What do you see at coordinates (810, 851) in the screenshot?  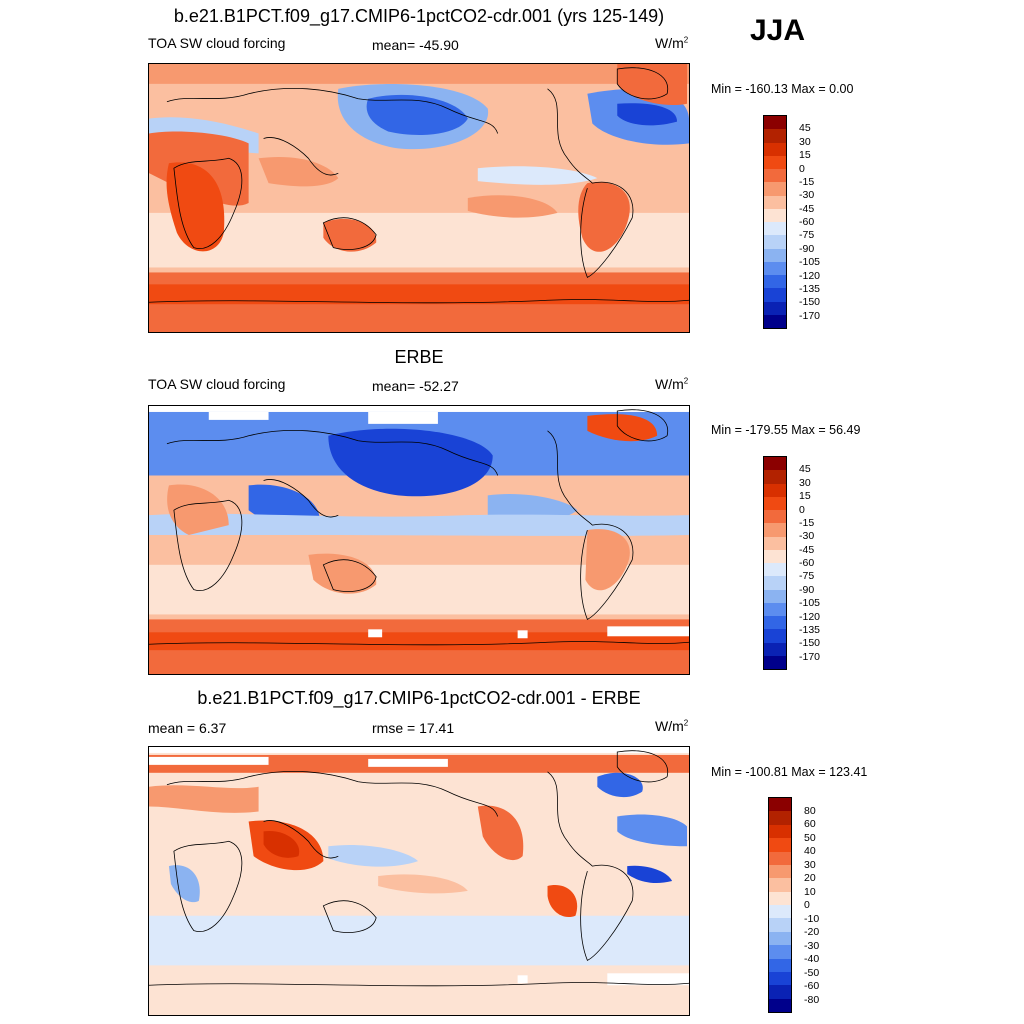 I see `colorbar-label: 40` at bounding box center [810, 851].